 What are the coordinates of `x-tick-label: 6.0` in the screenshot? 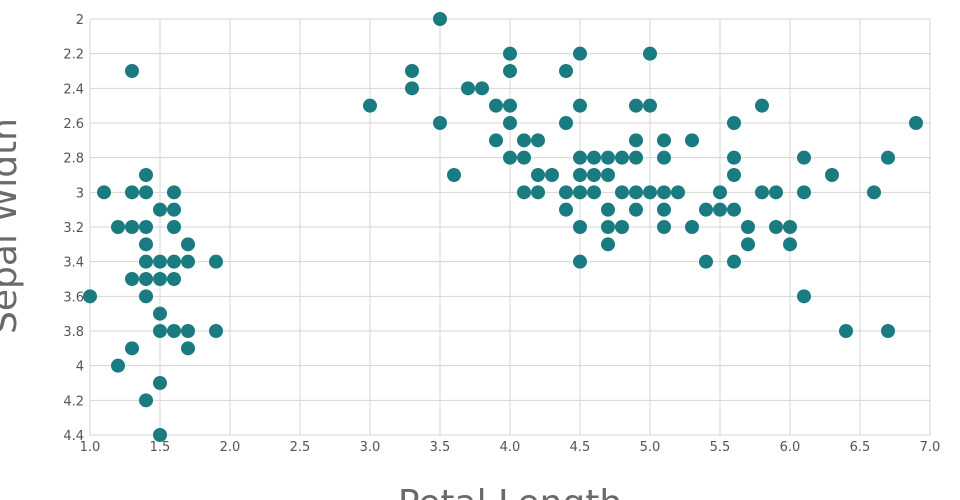 It's located at (790, 447).